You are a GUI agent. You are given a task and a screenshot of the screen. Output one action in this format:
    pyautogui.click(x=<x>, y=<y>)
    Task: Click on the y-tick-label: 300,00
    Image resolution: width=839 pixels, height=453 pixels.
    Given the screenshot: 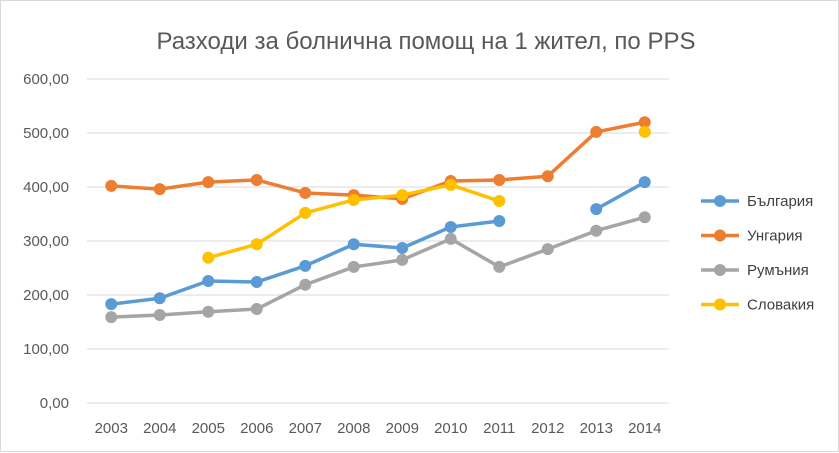 What is the action you would take?
    pyautogui.click(x=46, y=241)
    